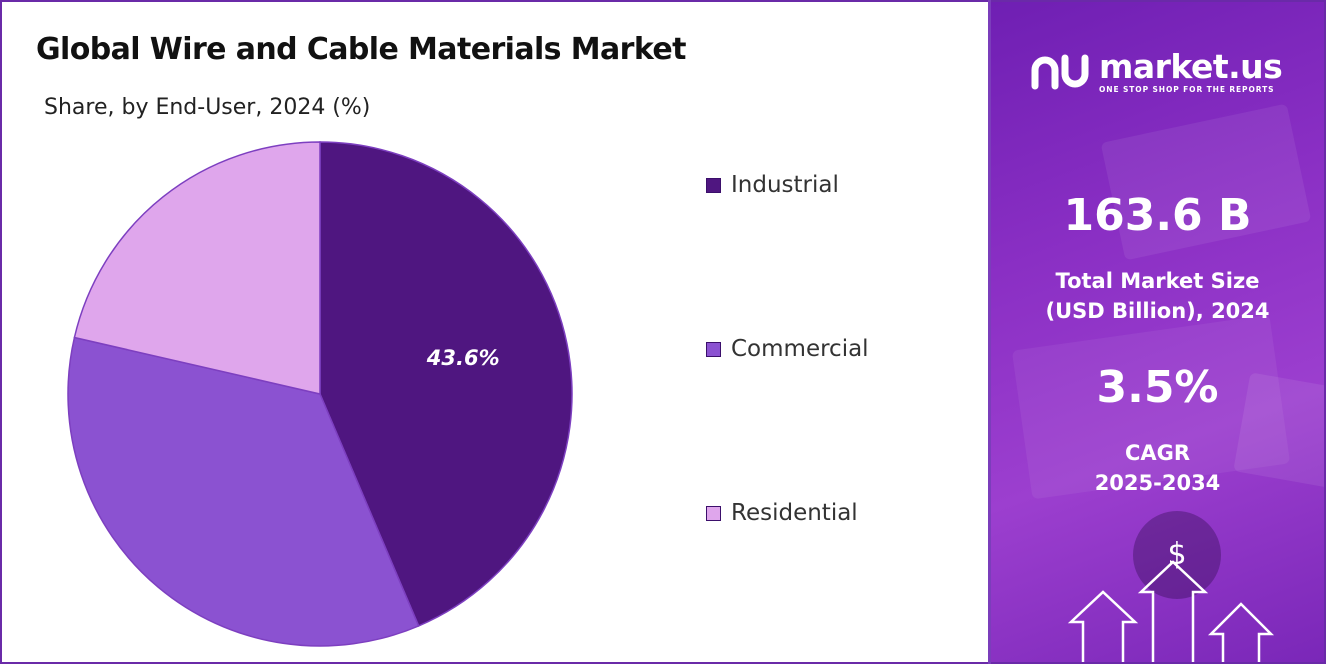 The image size is (1326, 664). What do you see at coordinates (713, 185) in the screenshot?
I see `legend-swatch-industrial` at bounding box center [713, 185].